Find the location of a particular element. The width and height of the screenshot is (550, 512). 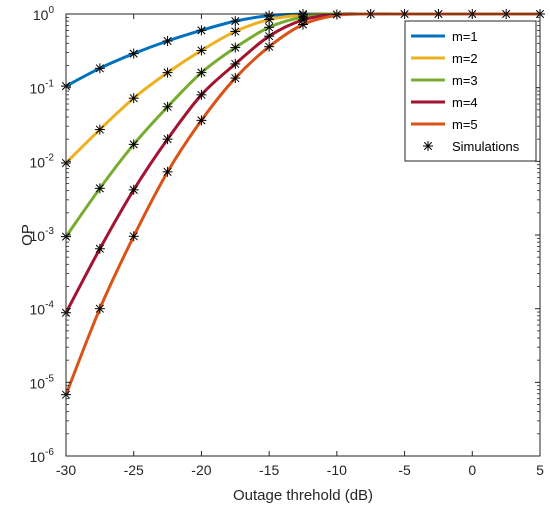

x-tick-label: -30 is located at coordinates (66, 470).